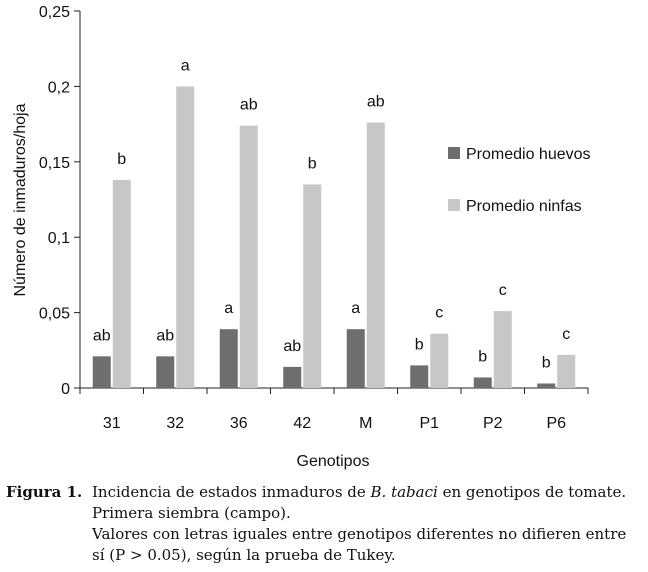 This screenshot has height=572, width=648. What do you see at coordinates (44, 492) in the screenshot?
I see `caption-label: Figura 1.` at bounding box center [44, 492].